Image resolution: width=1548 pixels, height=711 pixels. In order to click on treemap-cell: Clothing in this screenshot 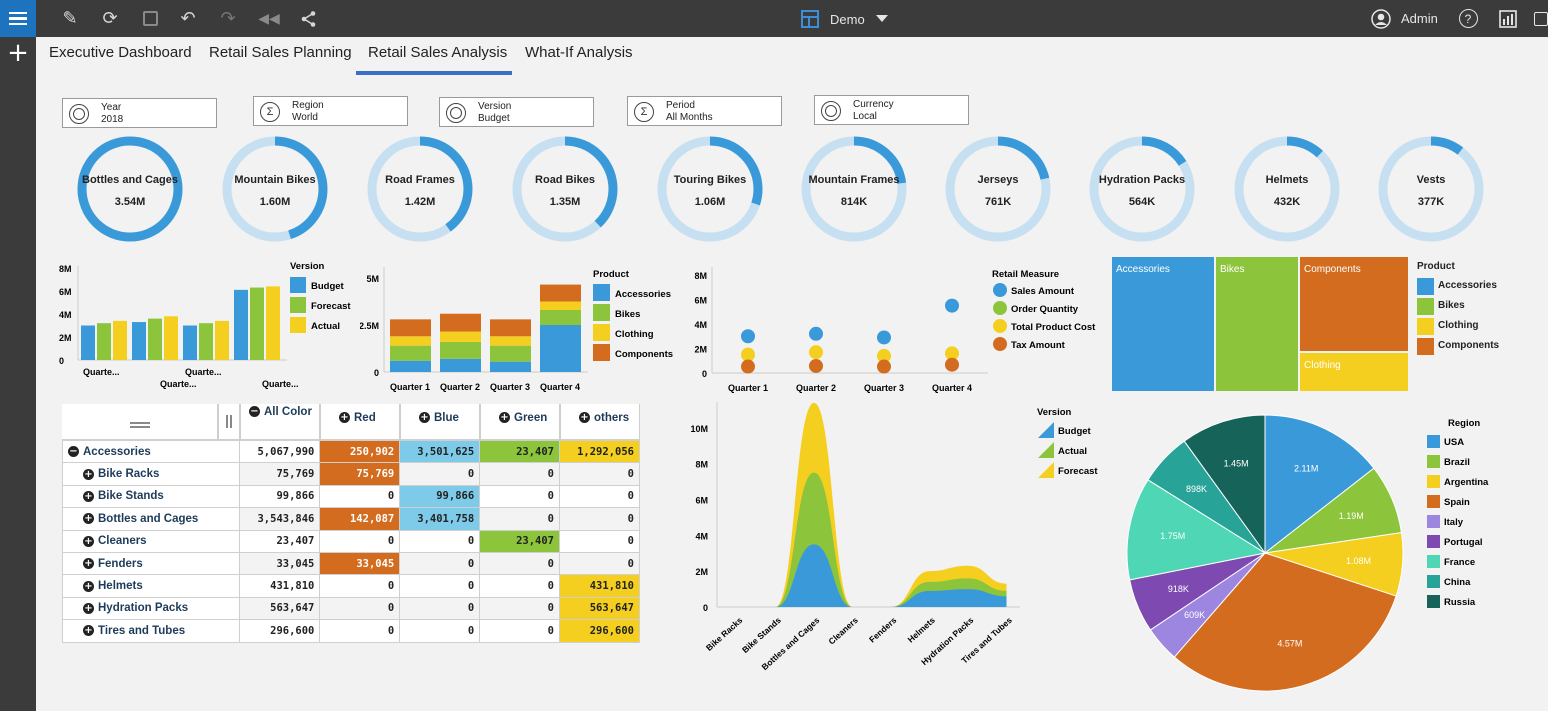, I will do `click(1354, 372)`.